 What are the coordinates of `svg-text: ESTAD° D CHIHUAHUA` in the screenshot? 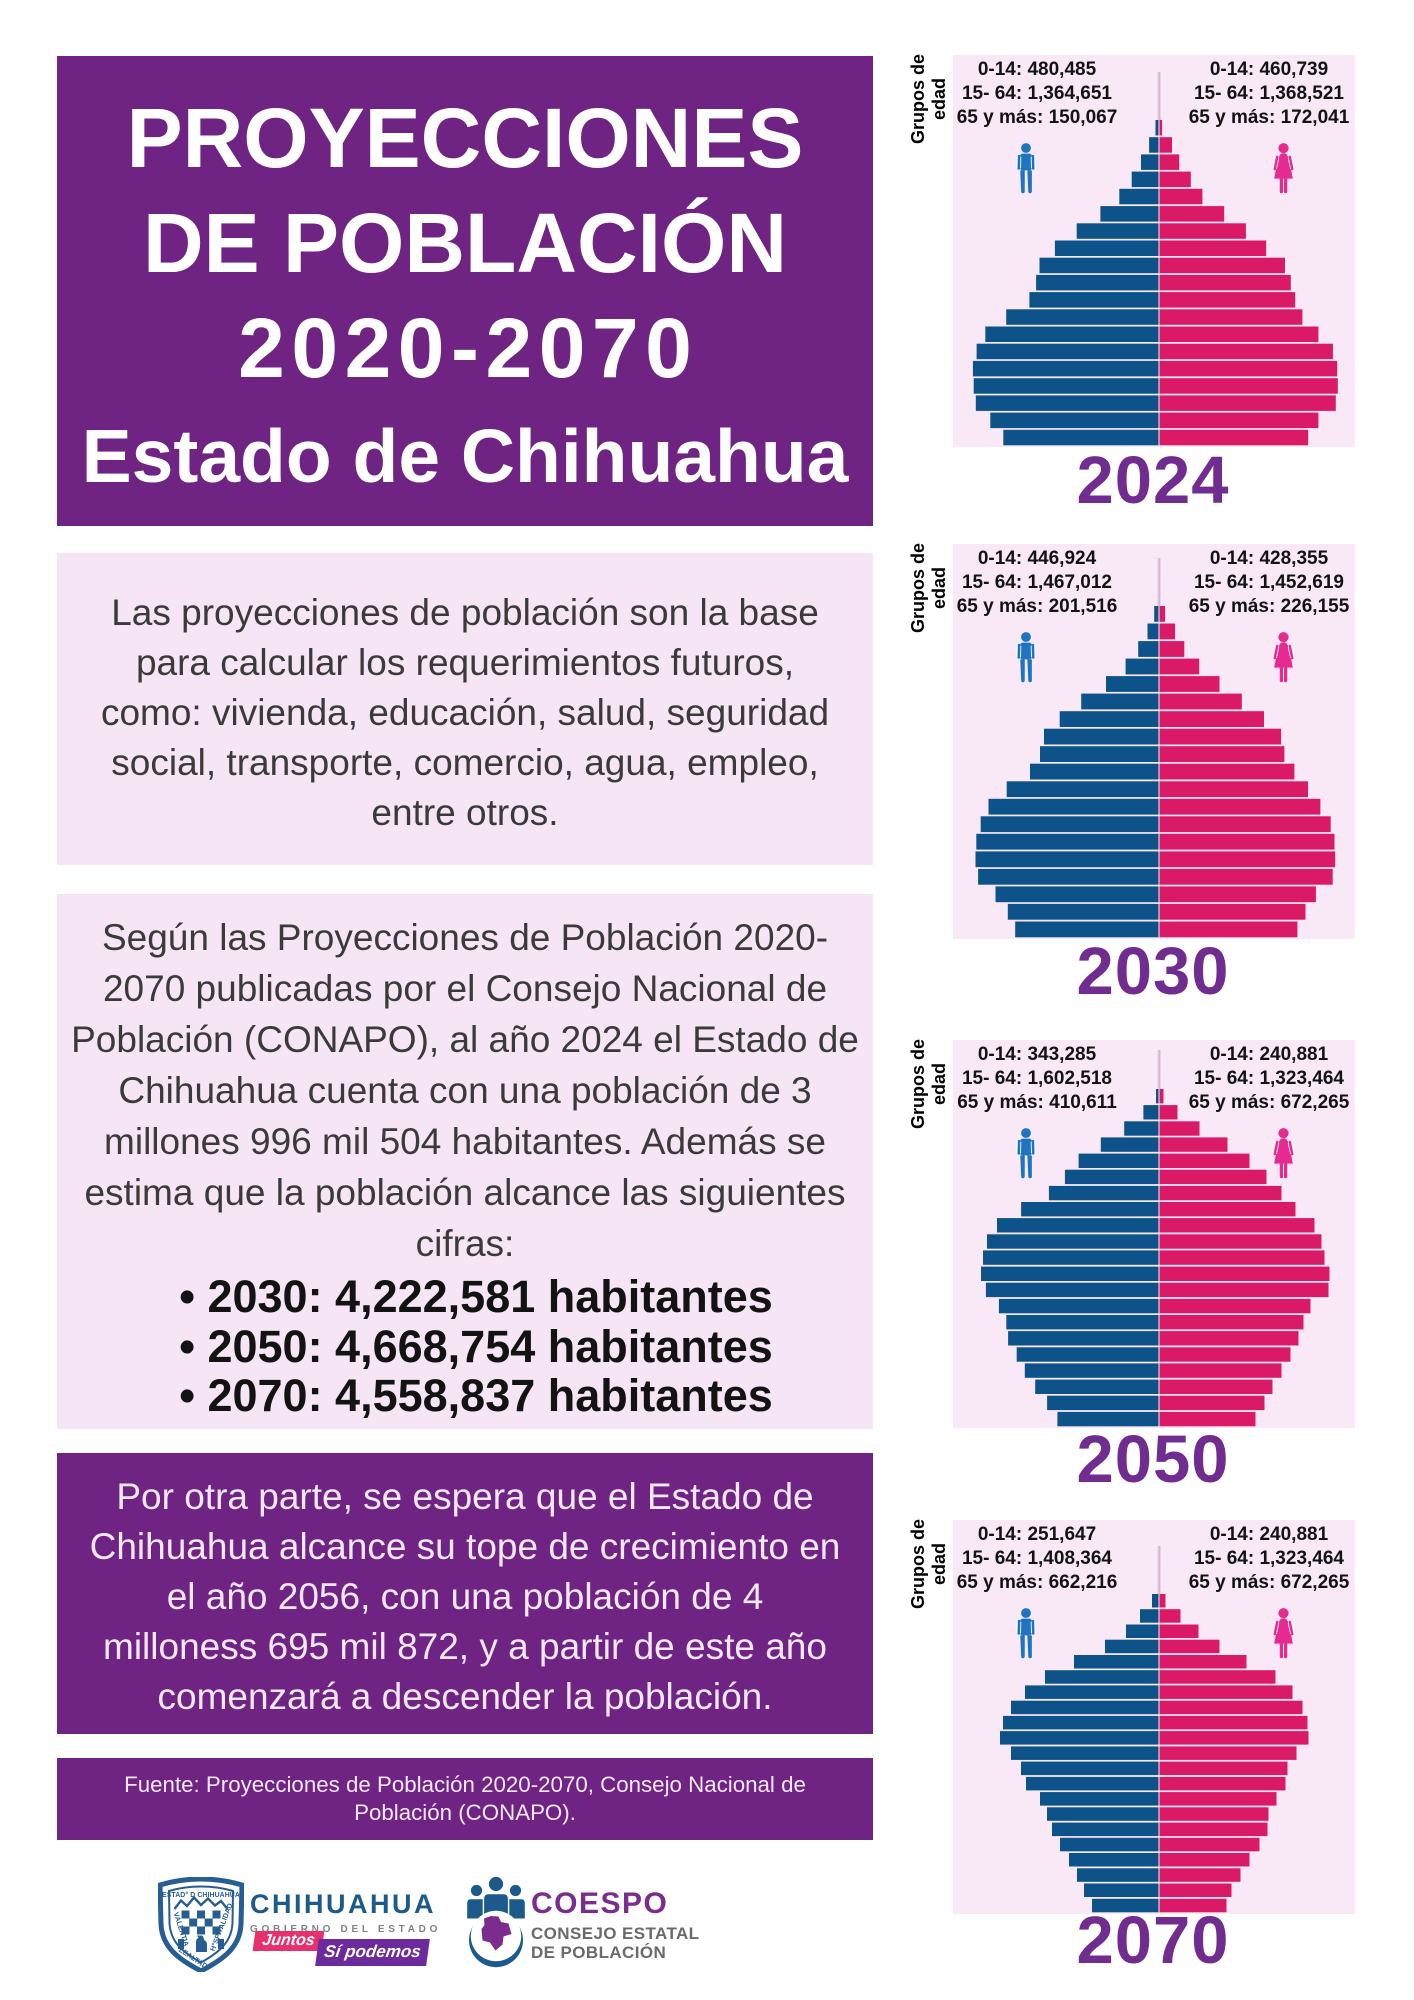 It's located at (201, 1895).